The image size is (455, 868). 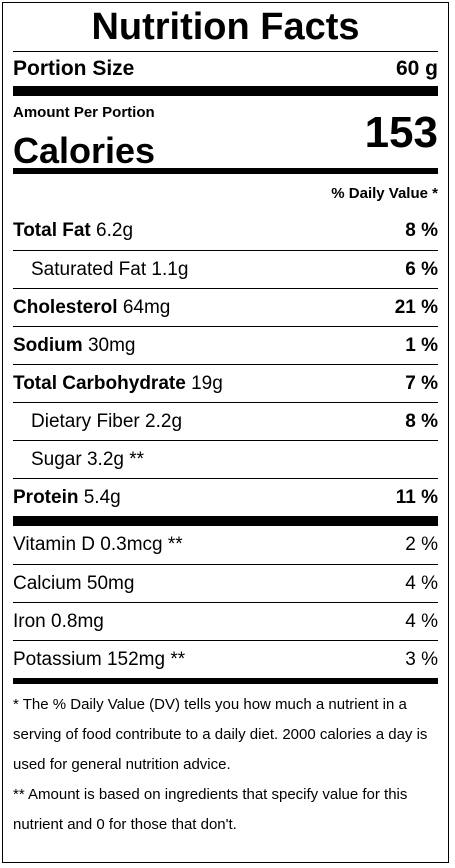 What do you see at coordinates (65, 307) in the screenshot?
I see `nutrient-name: Cholesterol` at bounding box center [65, 307].